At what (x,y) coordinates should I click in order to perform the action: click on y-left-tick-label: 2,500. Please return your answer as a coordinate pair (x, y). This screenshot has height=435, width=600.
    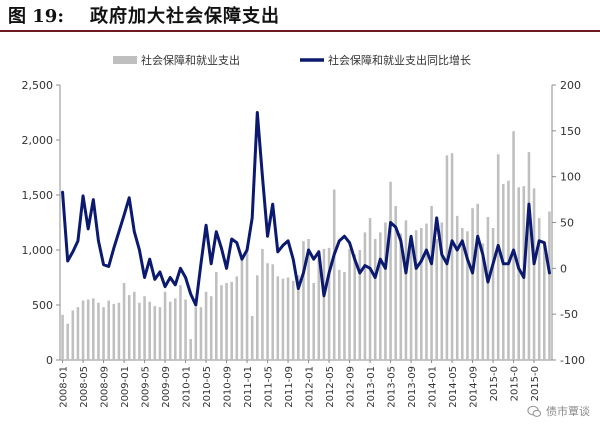
    Looking at the image, I should click on (38, 85).